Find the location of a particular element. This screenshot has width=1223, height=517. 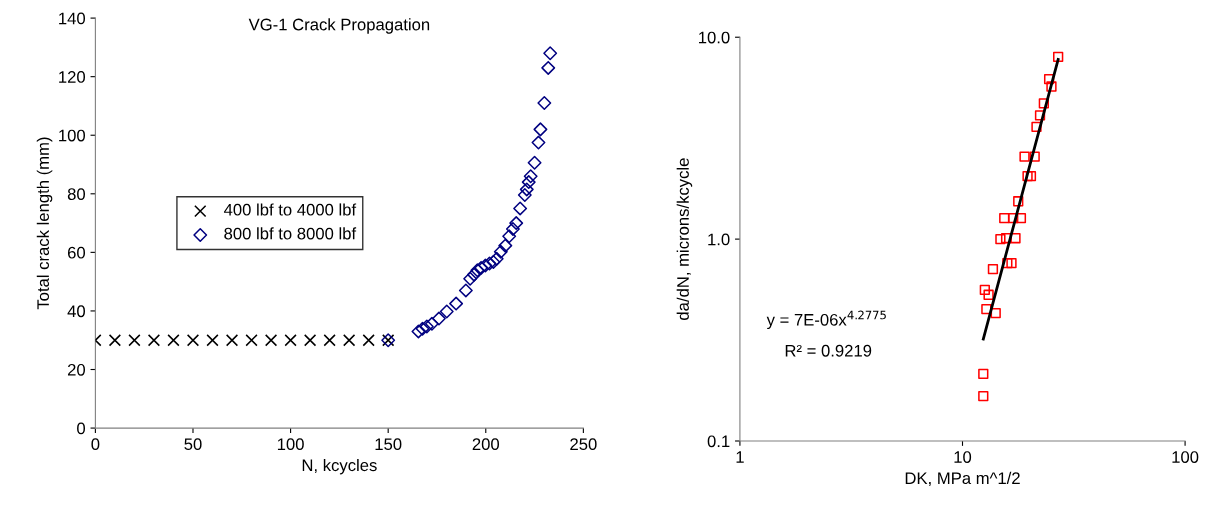

y-tick-label: 1.0 is located at coordinates (719, 239).